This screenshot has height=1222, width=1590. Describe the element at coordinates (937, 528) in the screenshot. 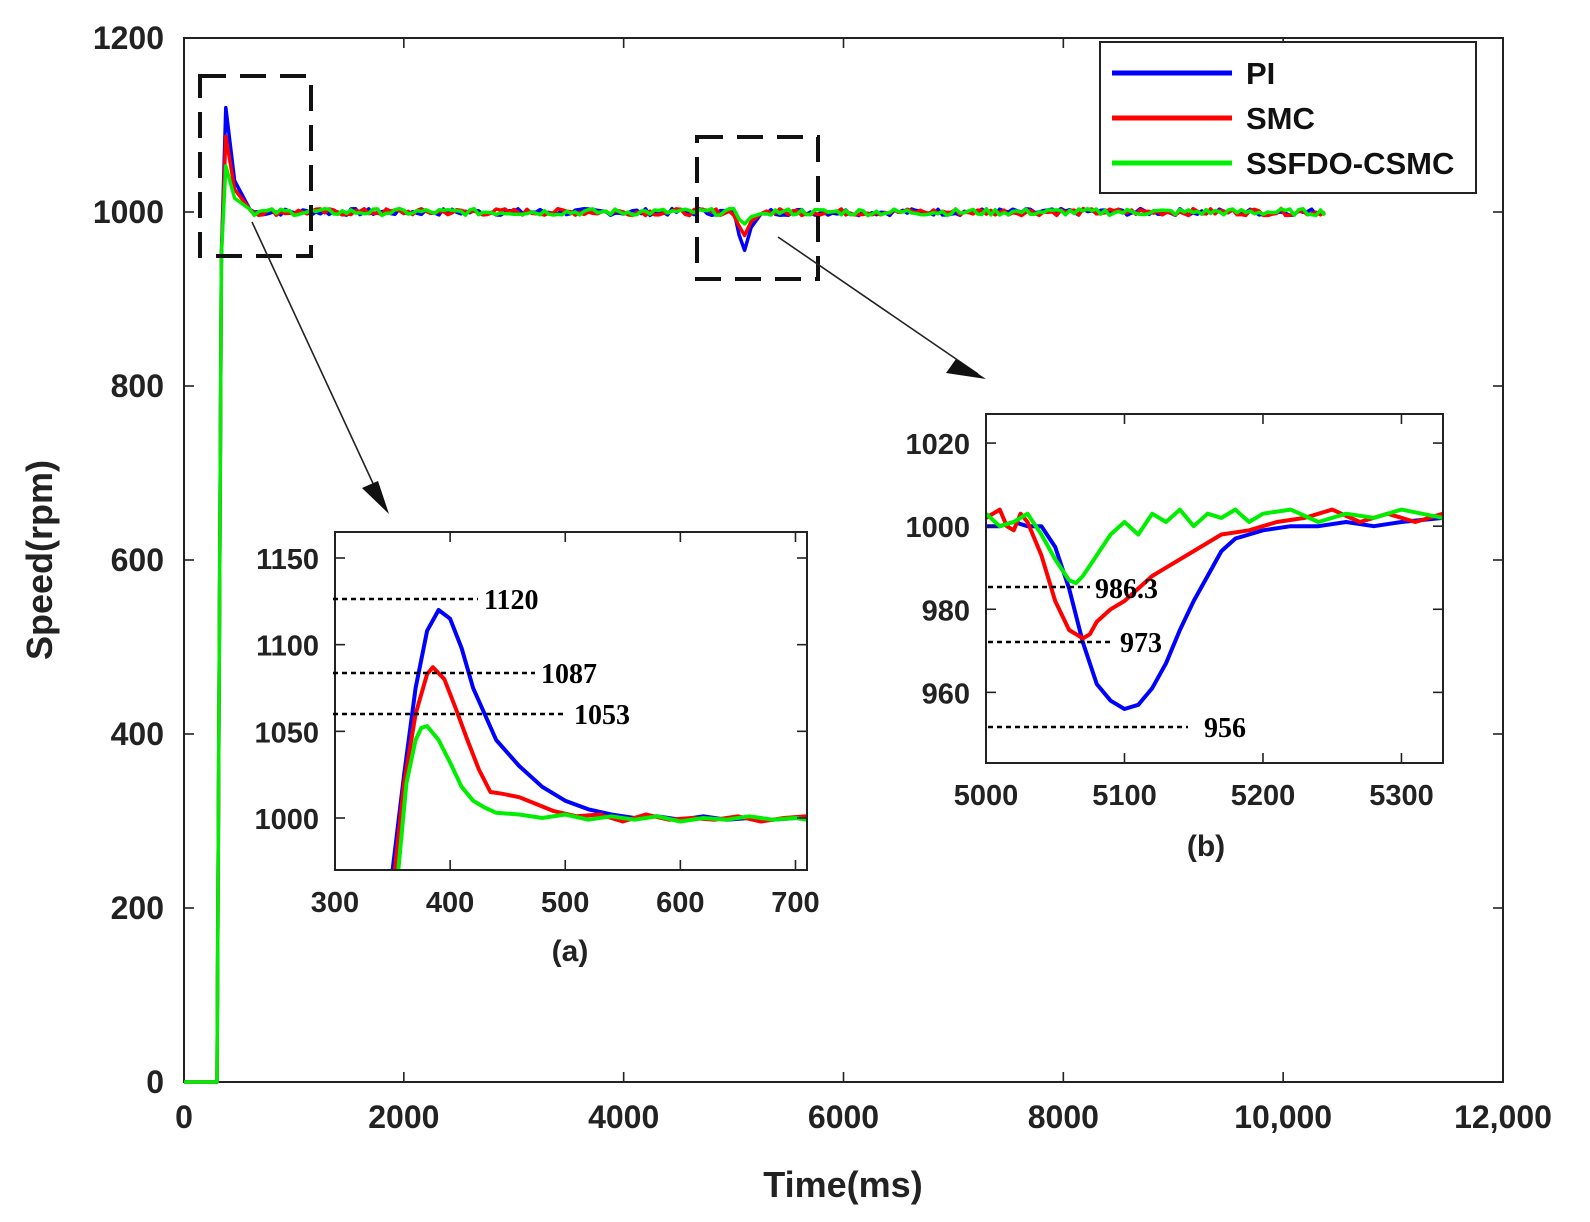

I see `inset-b-y-tick-label: 1000` at that location.